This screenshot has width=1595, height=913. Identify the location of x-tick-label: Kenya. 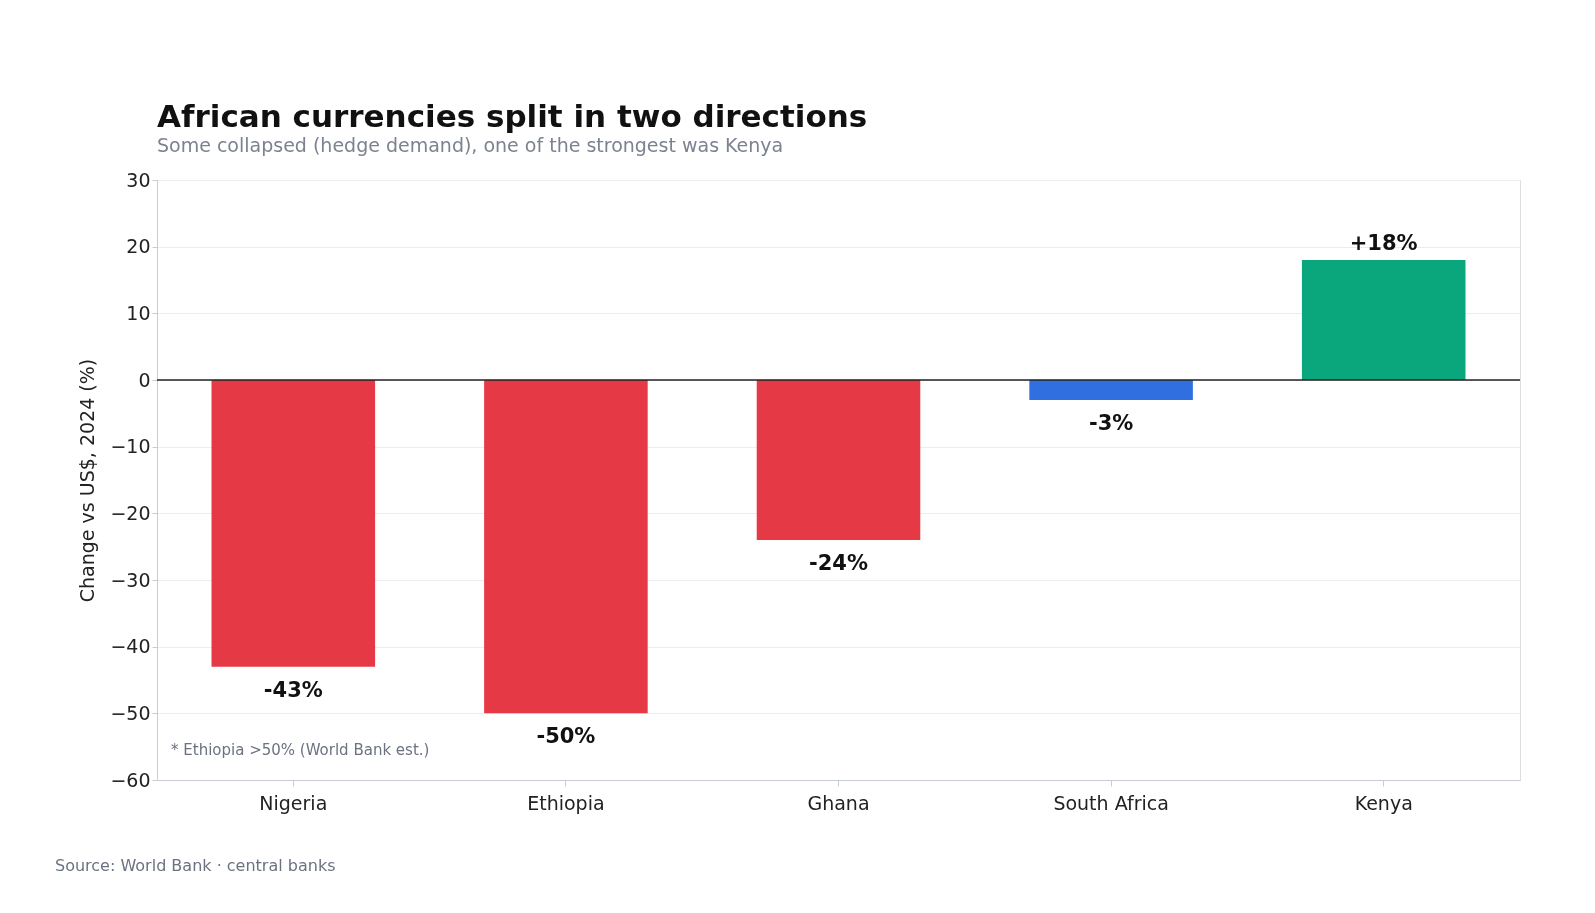
(1383, 802).